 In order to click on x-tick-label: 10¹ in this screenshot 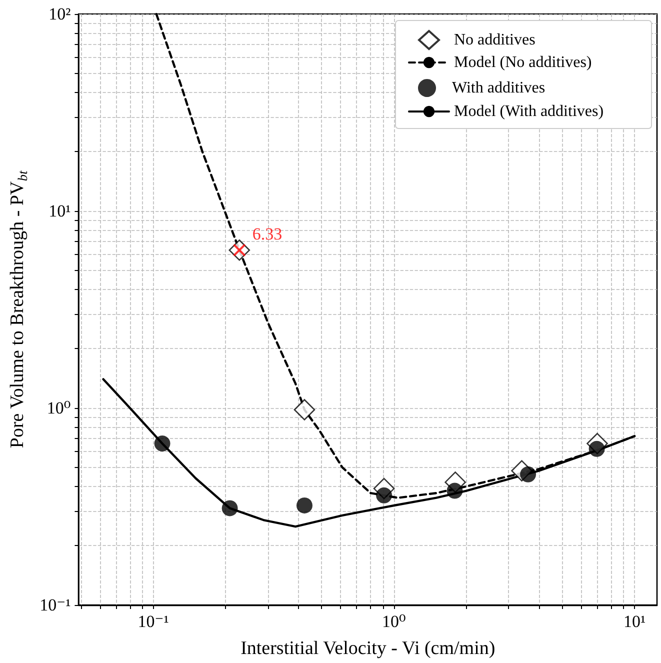, I will do `click(634, 621)`.